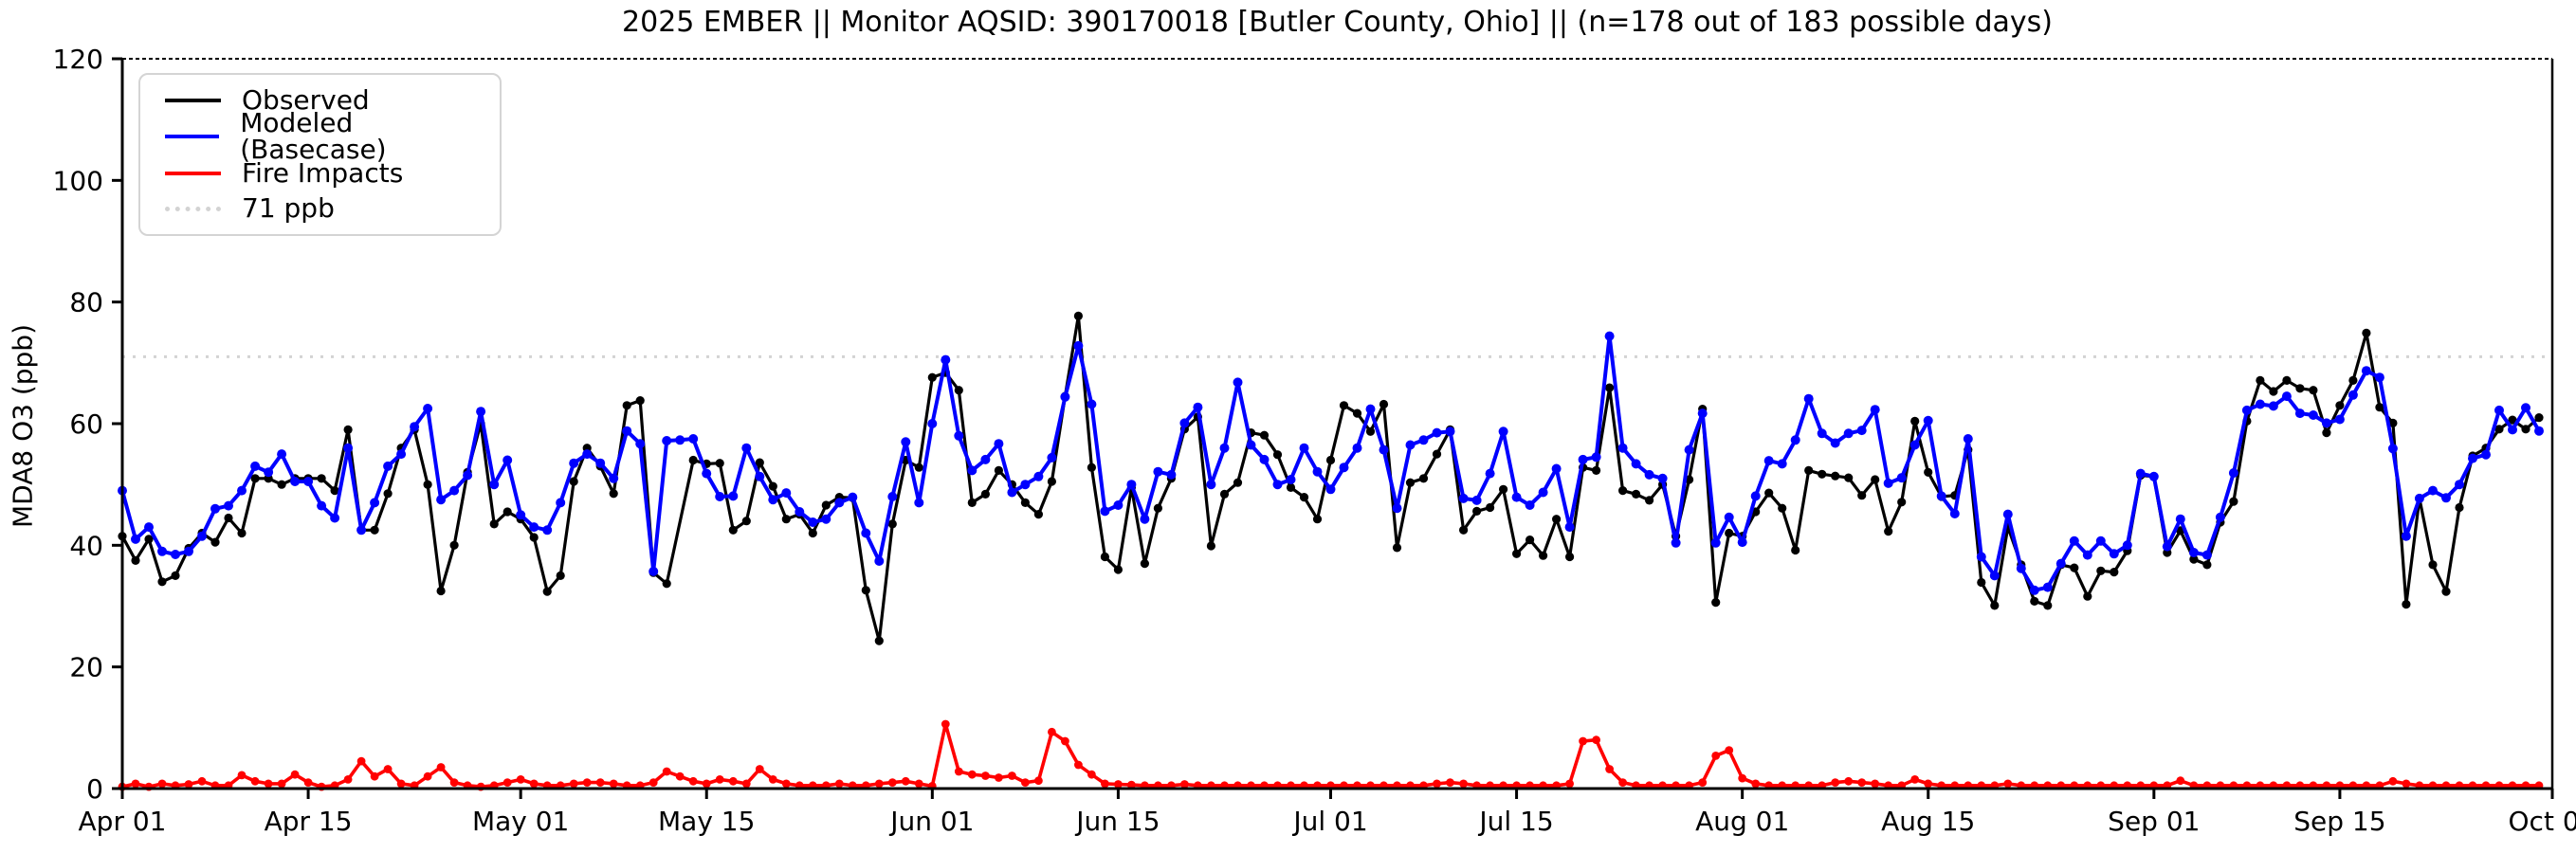 The image size is (2576, 853). Describe the element at coordinates (320, 100) in the screenshot. I see `legend-item-observed: Observed` at that location.